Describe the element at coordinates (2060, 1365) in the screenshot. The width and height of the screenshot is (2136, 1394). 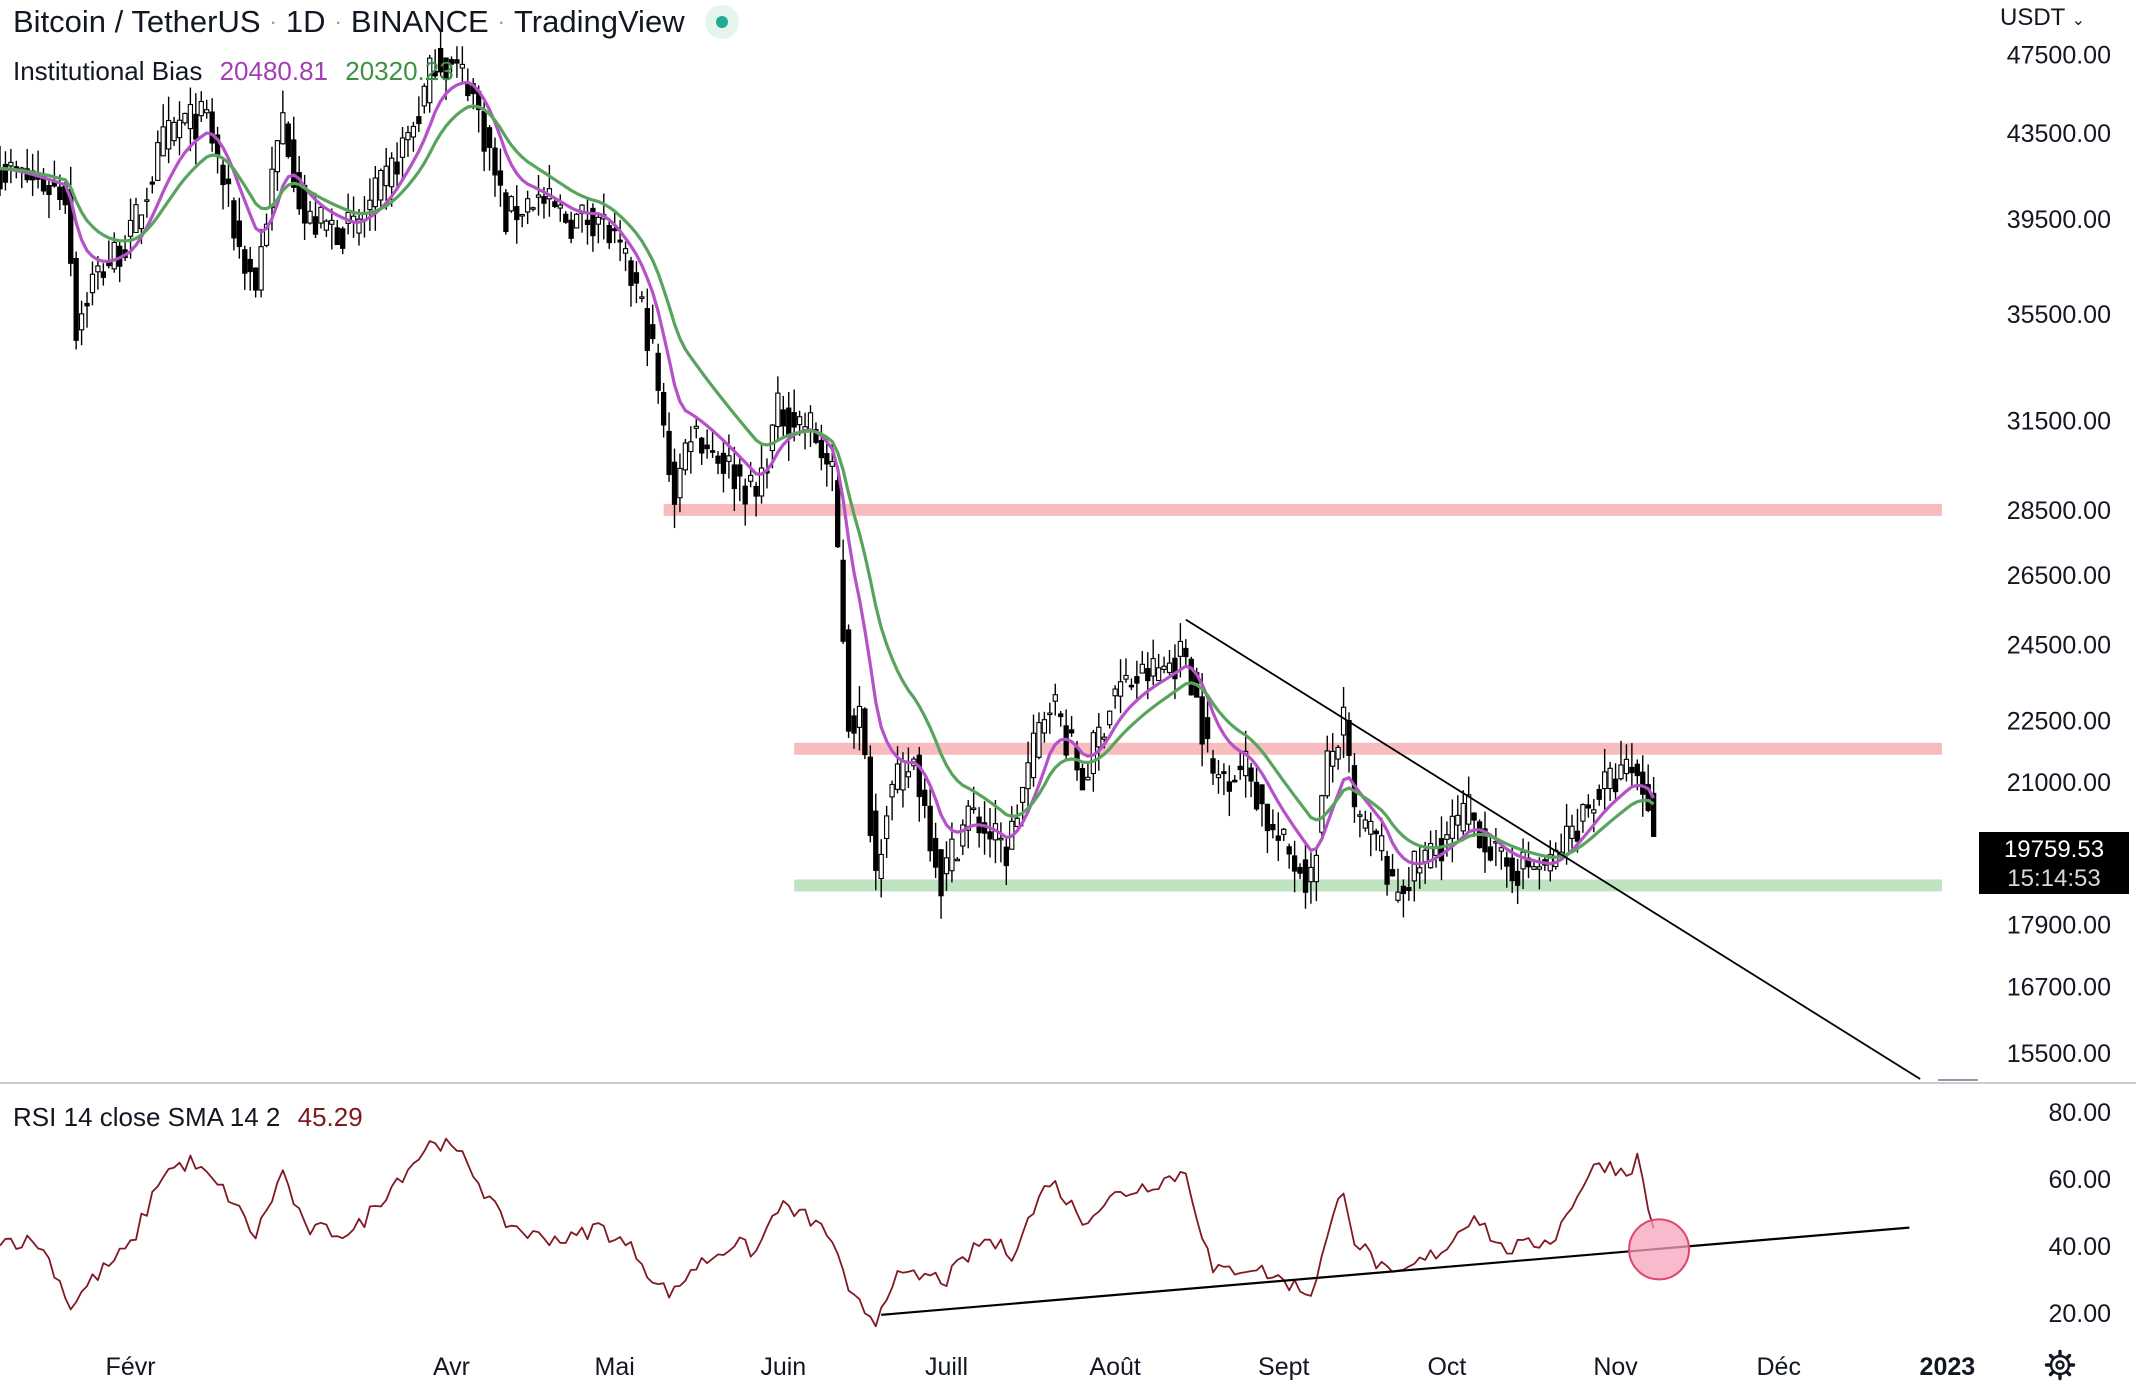
I see `gear-icon` at that location.